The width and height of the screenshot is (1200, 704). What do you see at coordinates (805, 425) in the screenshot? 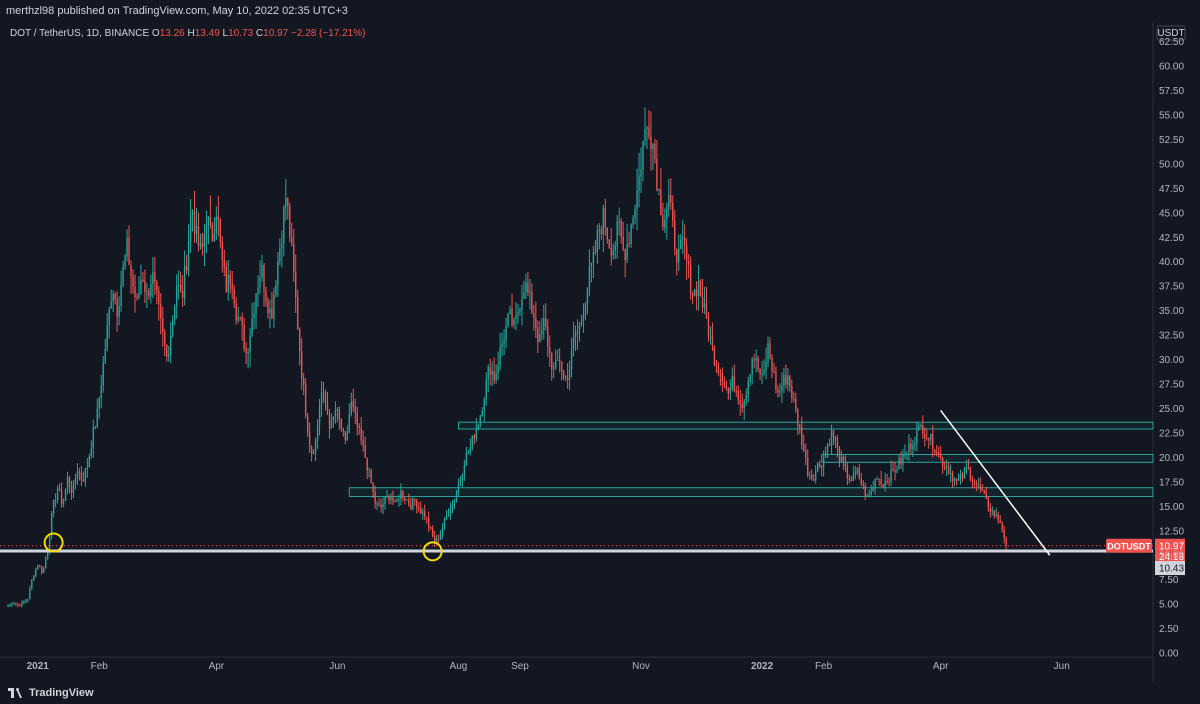
I see `horizontal-zone` at bounding box center [805, 425].